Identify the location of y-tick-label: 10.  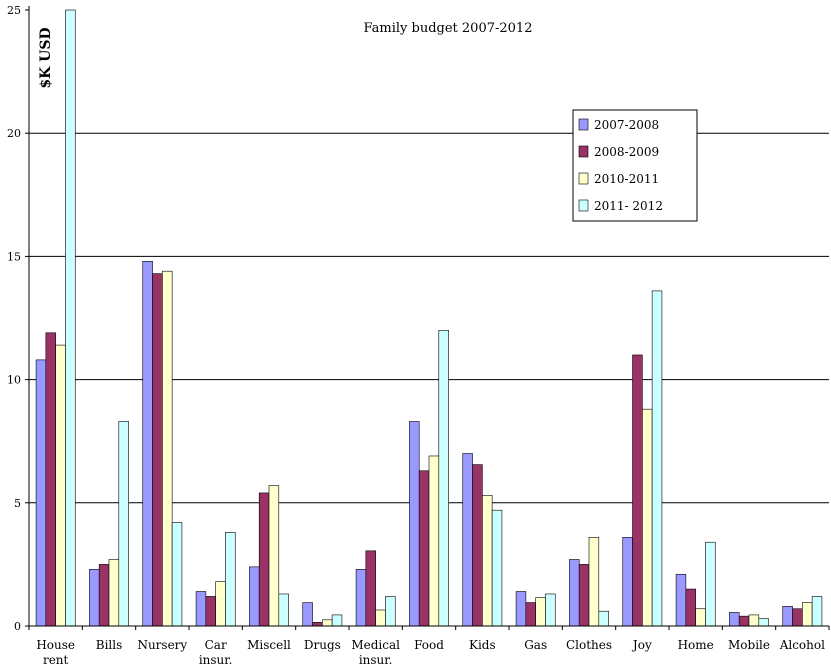
(14, 380).